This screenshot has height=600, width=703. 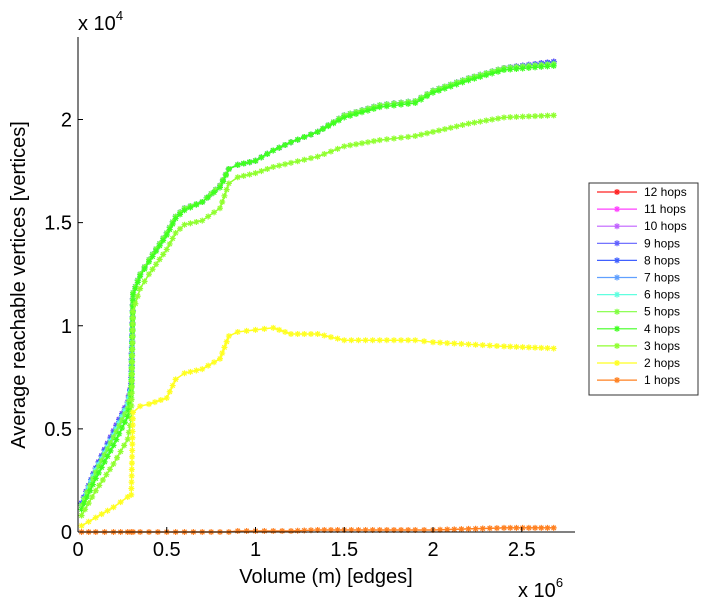 I want to click on legend-item: 2 hops, so click(x=638, y=363).